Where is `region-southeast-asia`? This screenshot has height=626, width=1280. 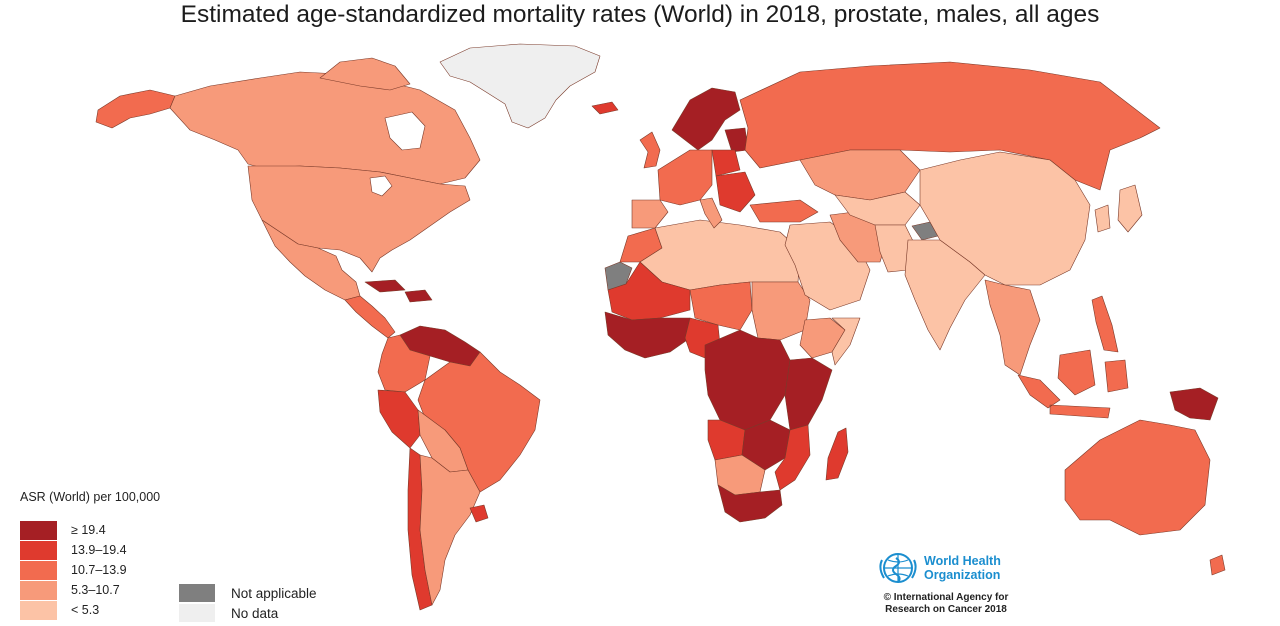
region-southeast-asia is located at coordinates (1012, 327).